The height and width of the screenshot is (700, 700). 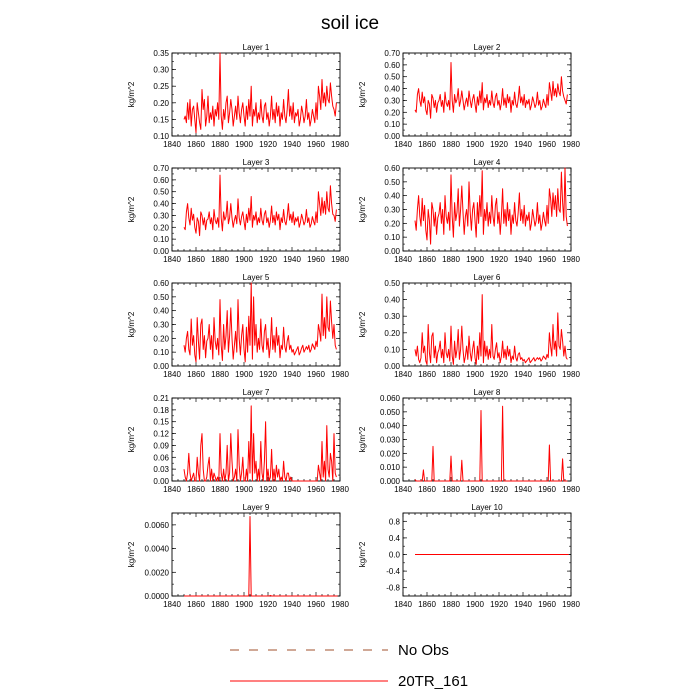 What do you see at coordinates (395, 521) in the screenshot?
I see `y-tick-label: 0.8` at bounding box center [395, 521].